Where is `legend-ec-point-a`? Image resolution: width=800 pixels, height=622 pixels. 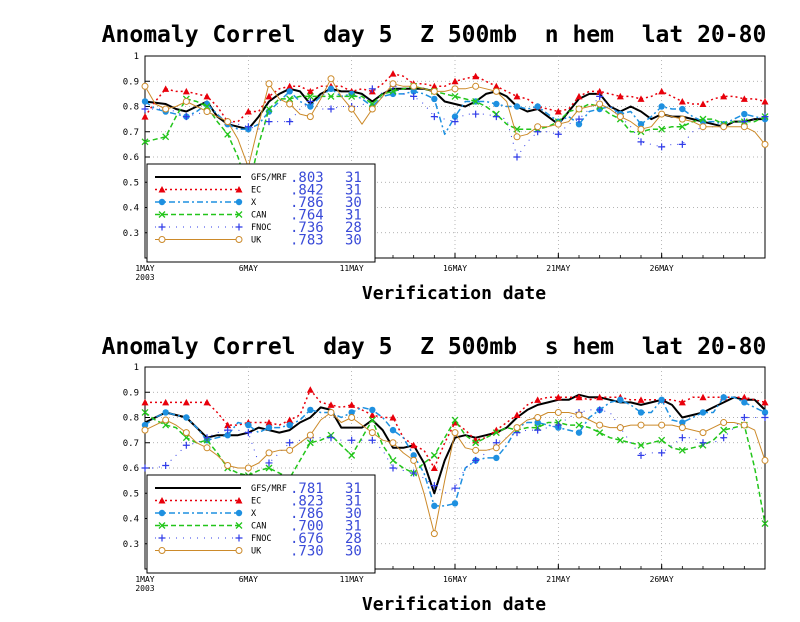 legend-ec-point-a is located at coordinates (162, 189).